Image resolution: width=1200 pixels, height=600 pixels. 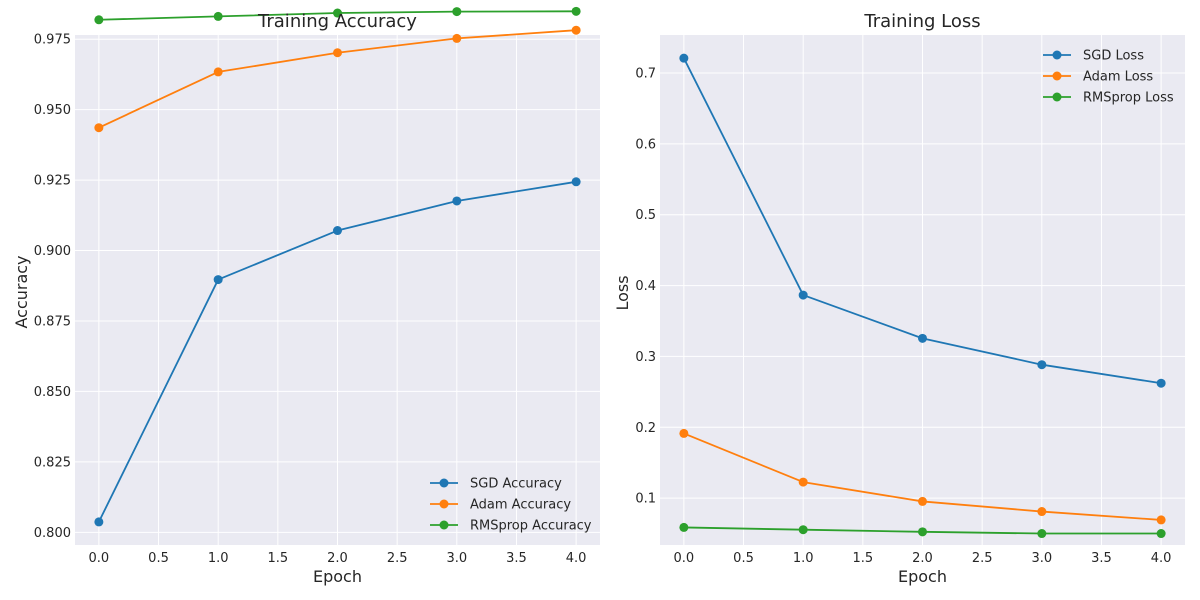 What do you see at coordinates (1113, 56) in the screenshot?
I see `loss-legend-label: SGD Loss` at bounding box center [1113, 56].